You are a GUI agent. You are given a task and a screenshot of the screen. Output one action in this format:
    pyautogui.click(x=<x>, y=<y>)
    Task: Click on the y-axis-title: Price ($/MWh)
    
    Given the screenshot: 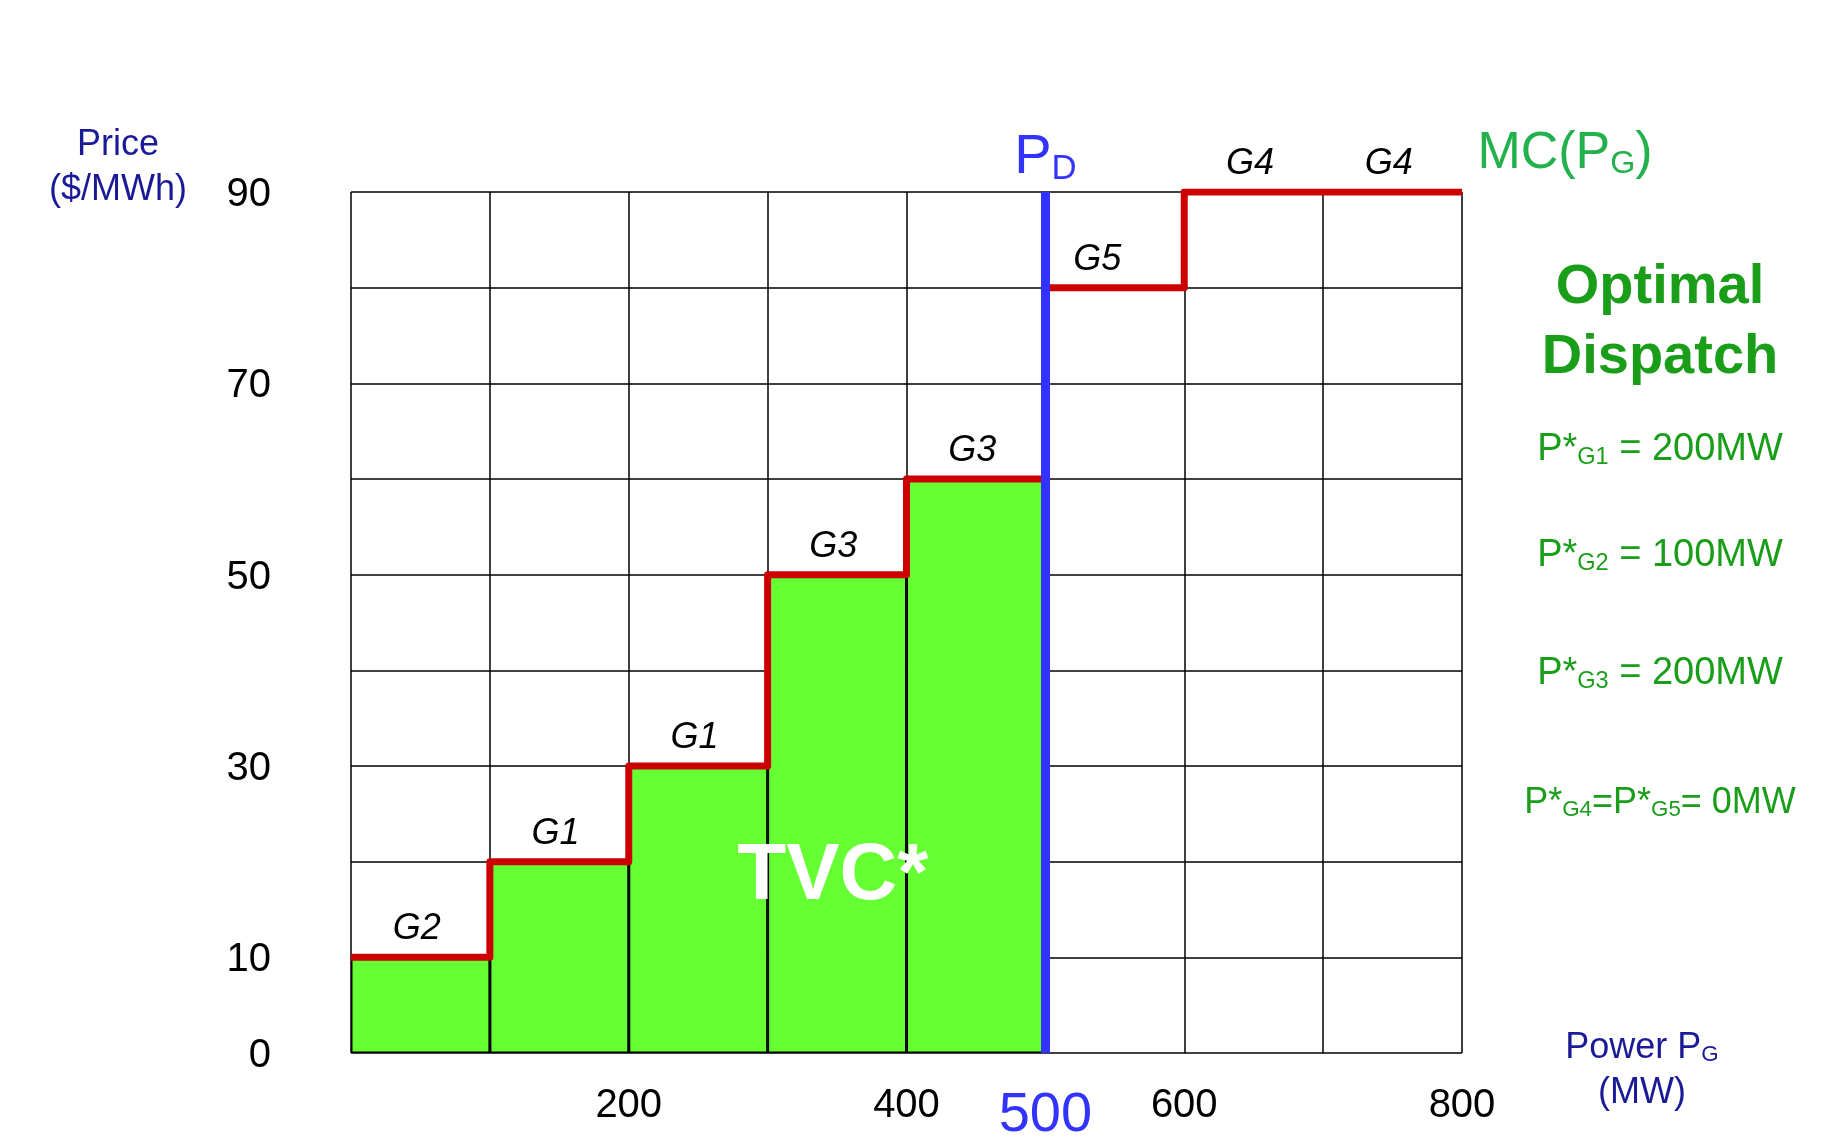 What is the action you would take?
    pyautogui.click(x=118, y=165)
    